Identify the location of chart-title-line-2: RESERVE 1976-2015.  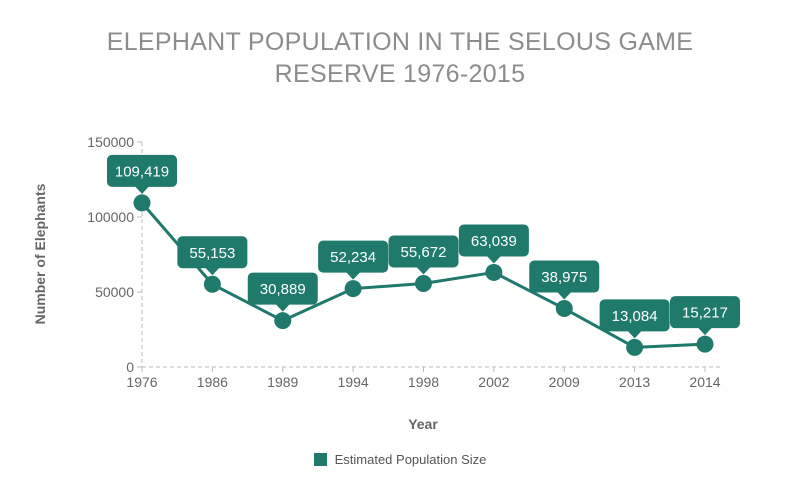
(400, 74).